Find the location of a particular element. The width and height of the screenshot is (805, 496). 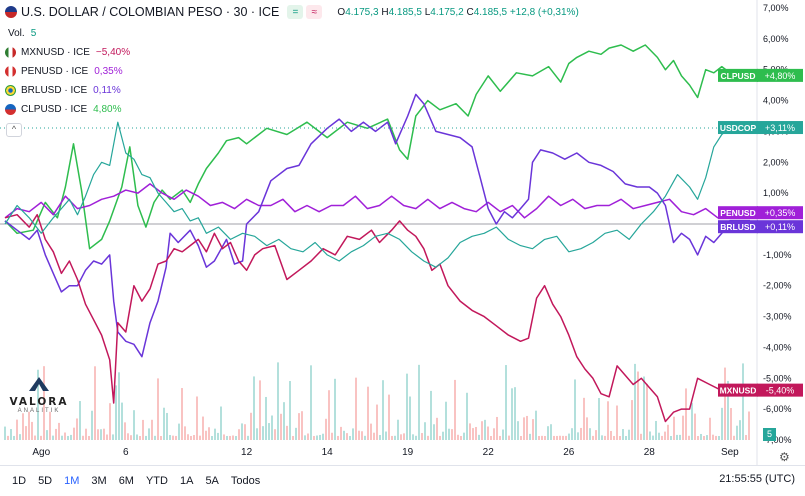

series-end-value: -5,40% is located at coordinates (780, 391).